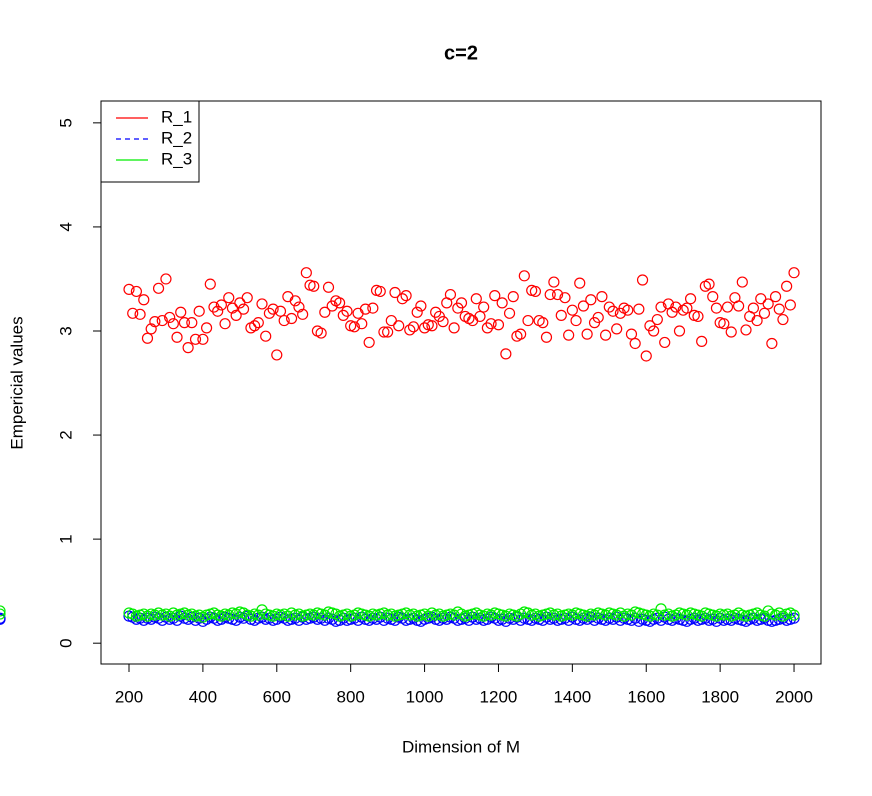 Image resolution: width=872 pixels, height=796 pixels. Describe the element at coordinates (425, 696) in the screenshot. I see `x-tick-label: 1000` at that location.